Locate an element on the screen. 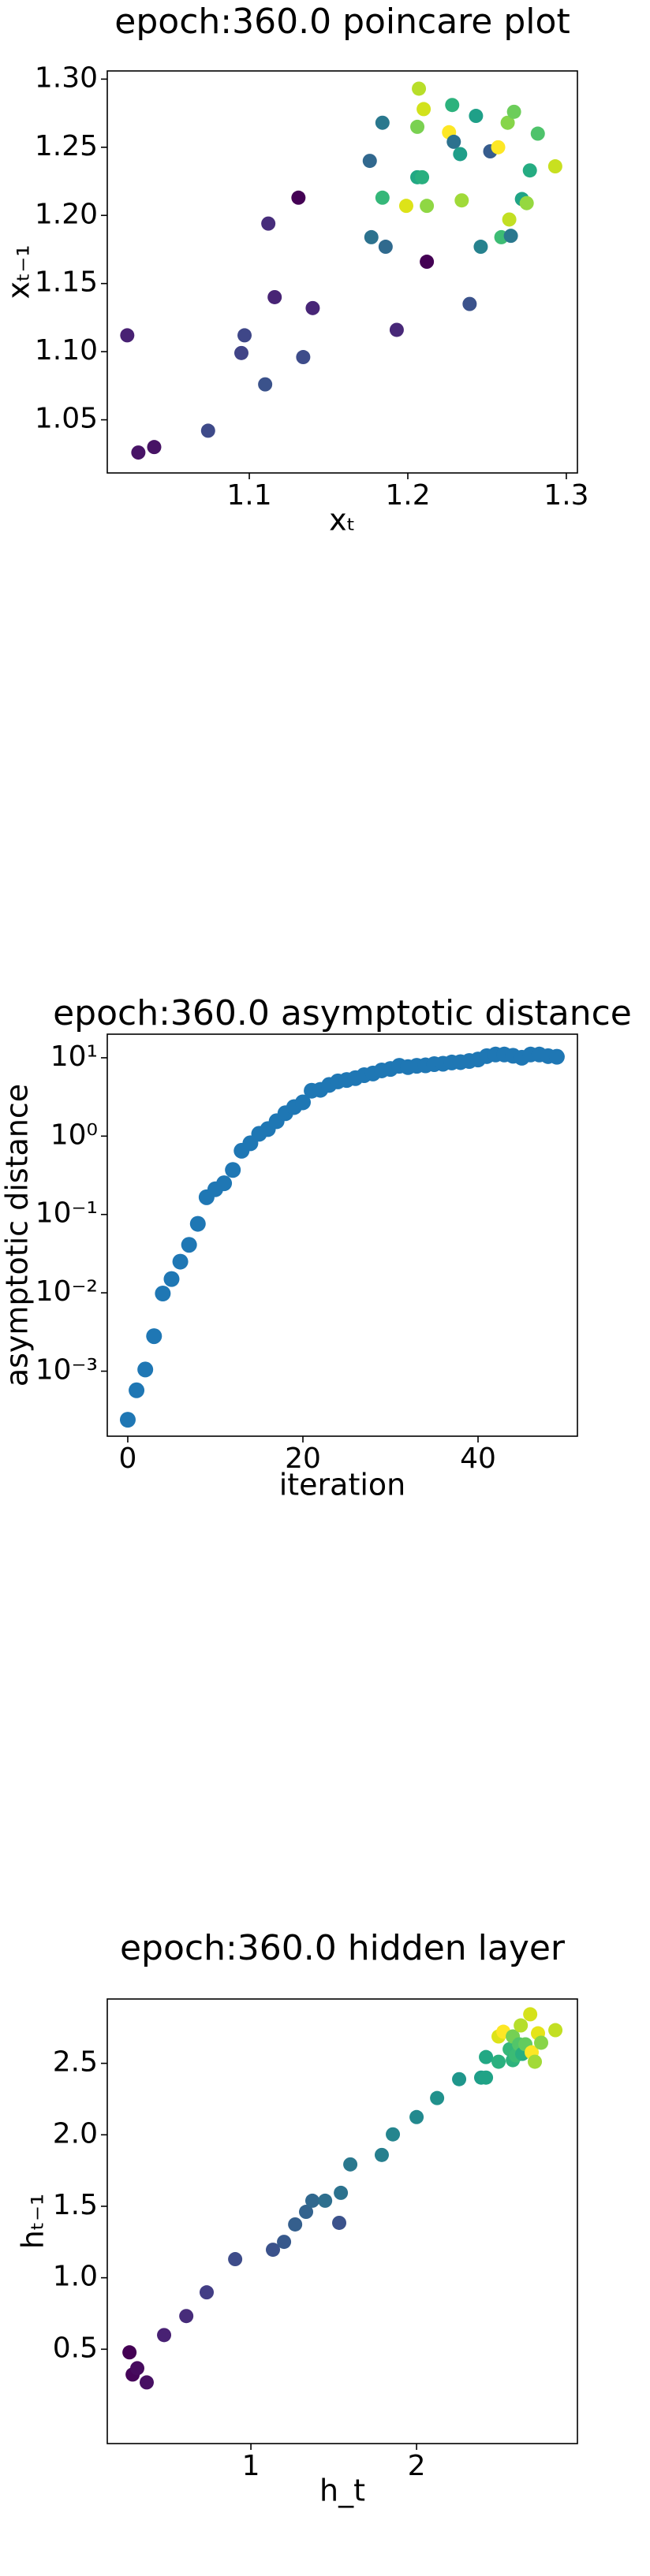  x-tick-label: 40 is located at coordinates (478, 1458).